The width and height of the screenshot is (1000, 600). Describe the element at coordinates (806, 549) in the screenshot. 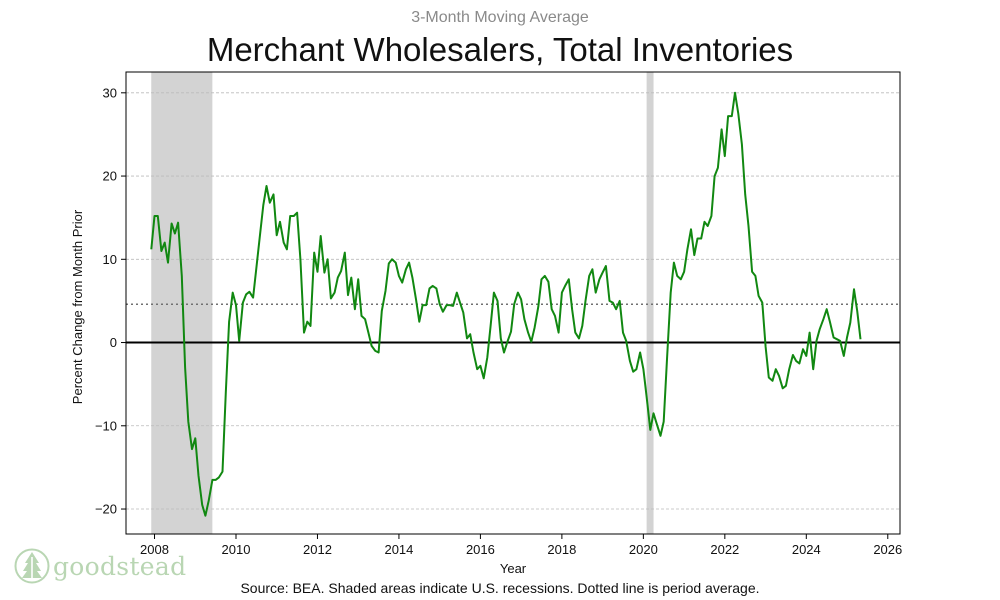

I see `x-tick-label: 2024` at that location.